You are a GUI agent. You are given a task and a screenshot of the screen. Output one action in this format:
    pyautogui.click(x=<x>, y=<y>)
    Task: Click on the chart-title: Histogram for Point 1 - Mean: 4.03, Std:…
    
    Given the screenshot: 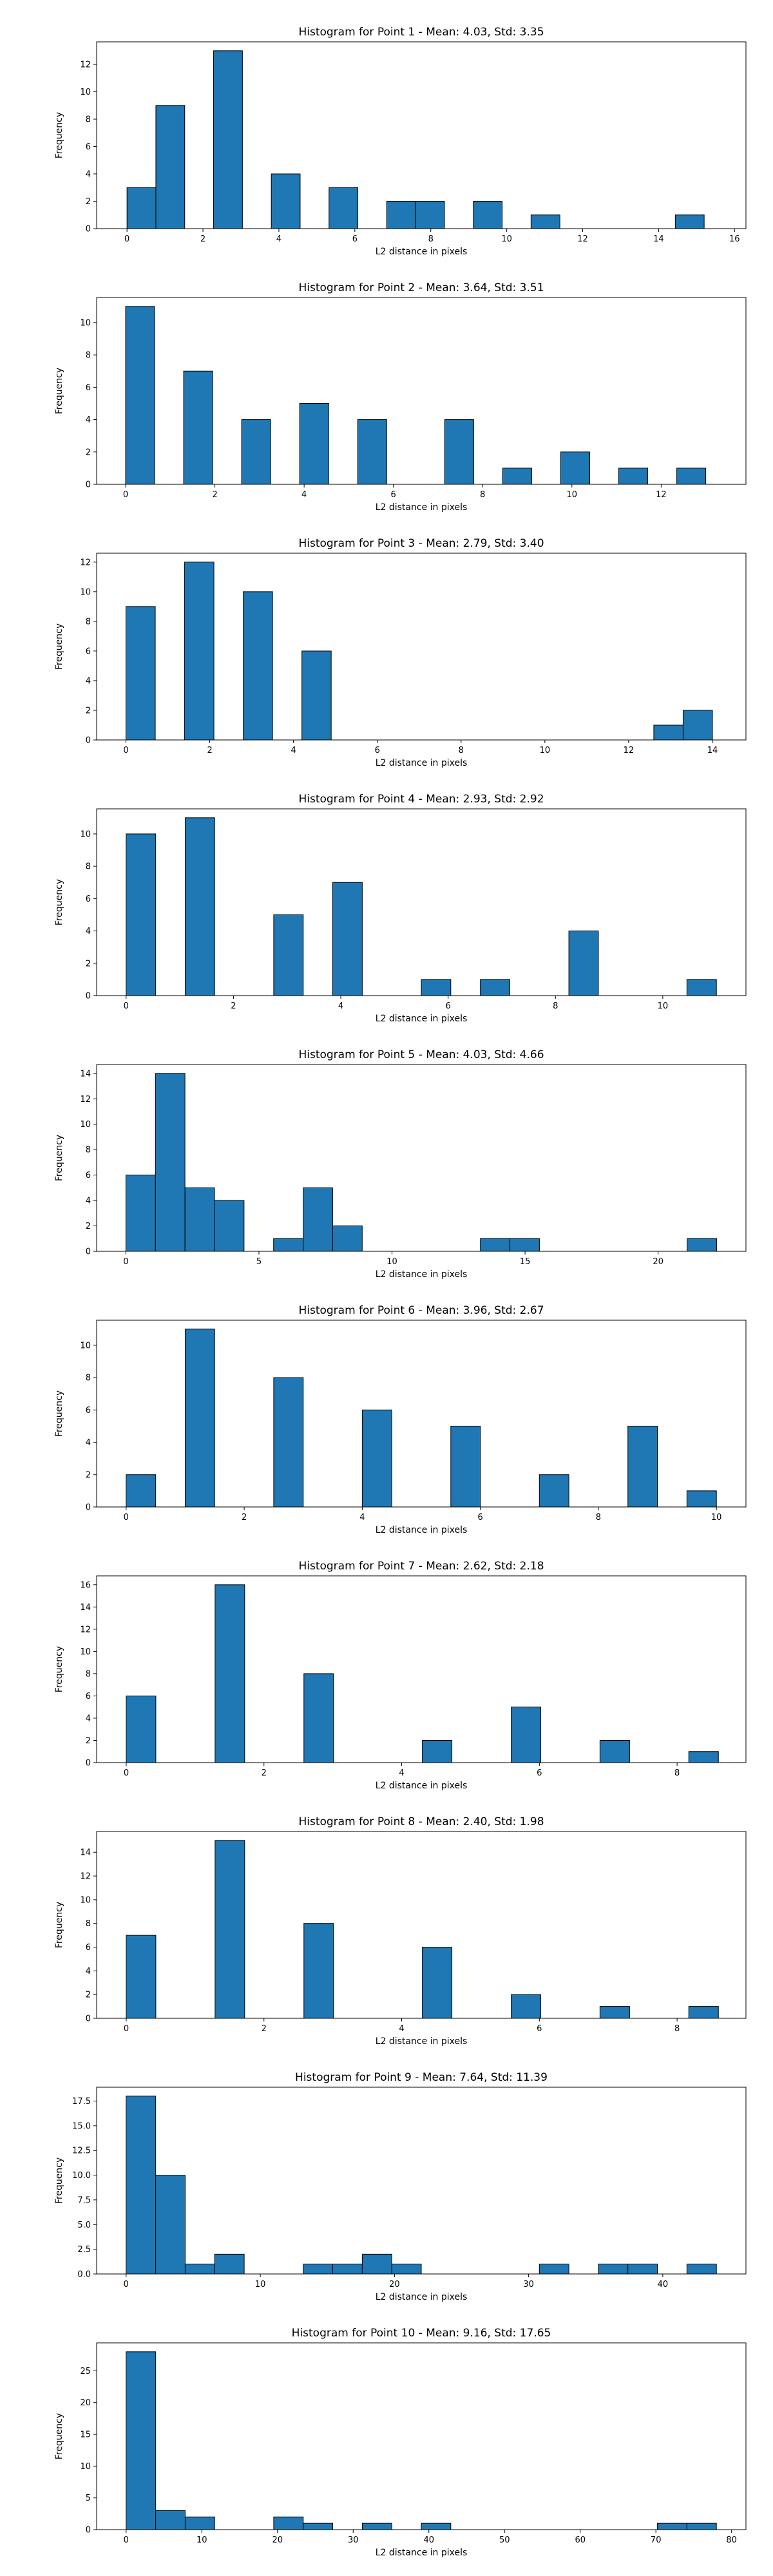 What is the action you would take?
    pyautogui.click(x=421, y=32)
    